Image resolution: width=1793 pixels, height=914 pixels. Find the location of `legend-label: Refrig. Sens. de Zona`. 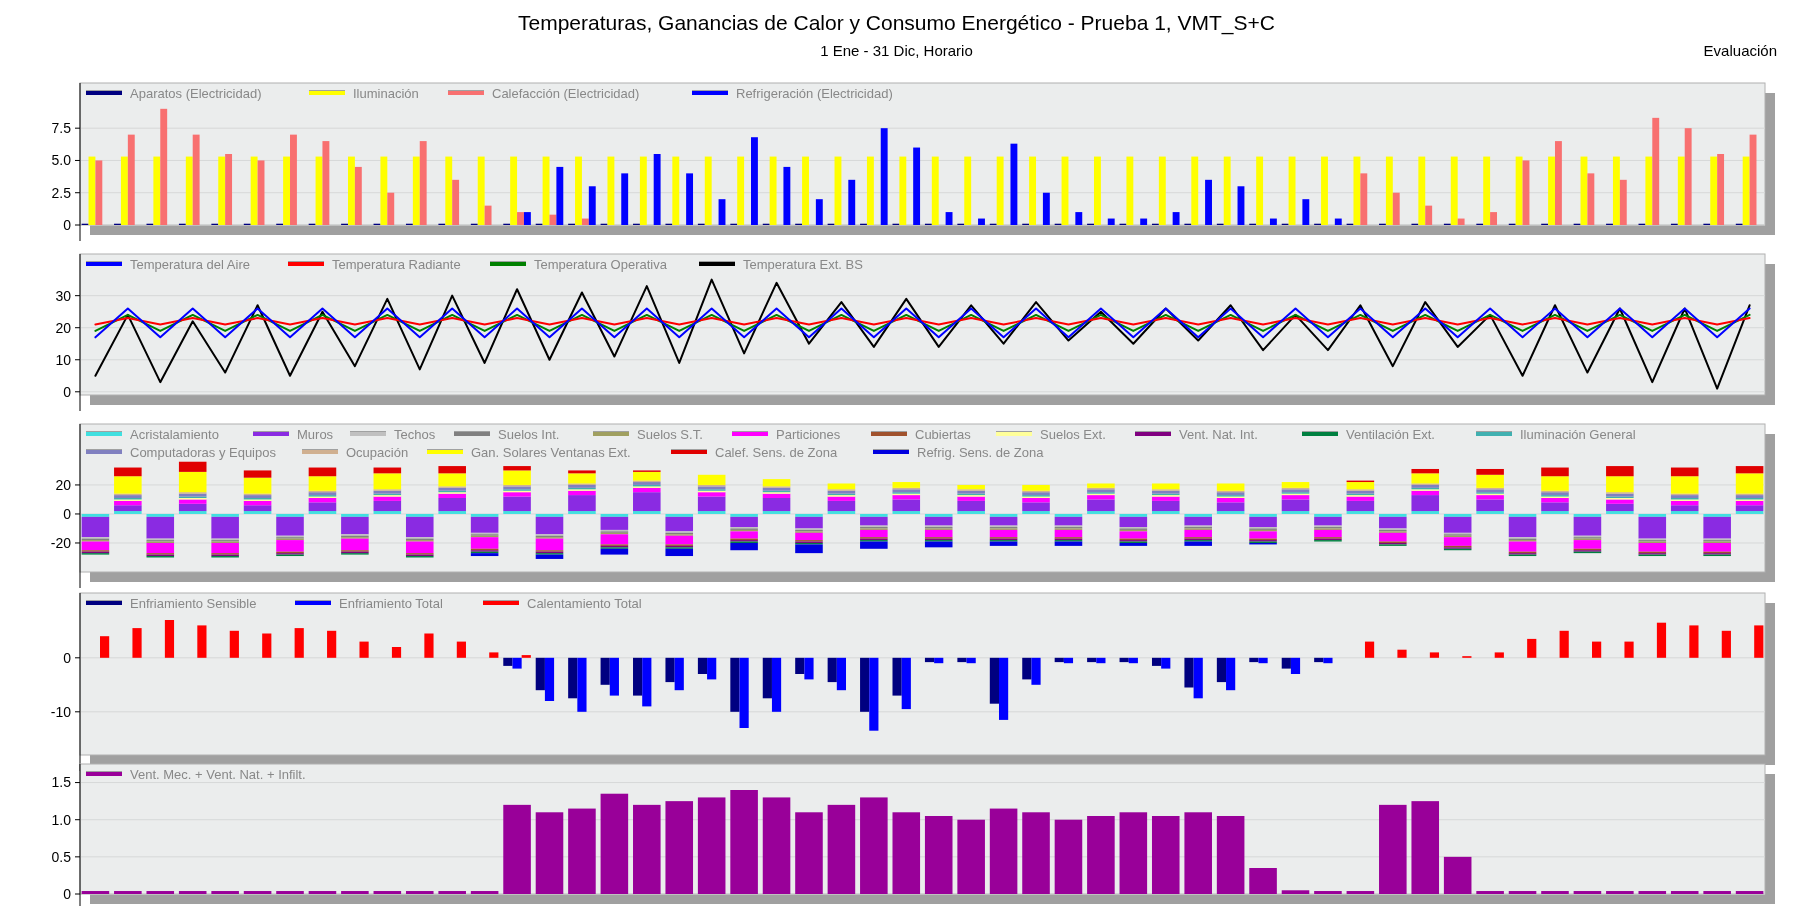

legend-label: Refrig. Sens. de Zona is located at coordinates (981, 452).